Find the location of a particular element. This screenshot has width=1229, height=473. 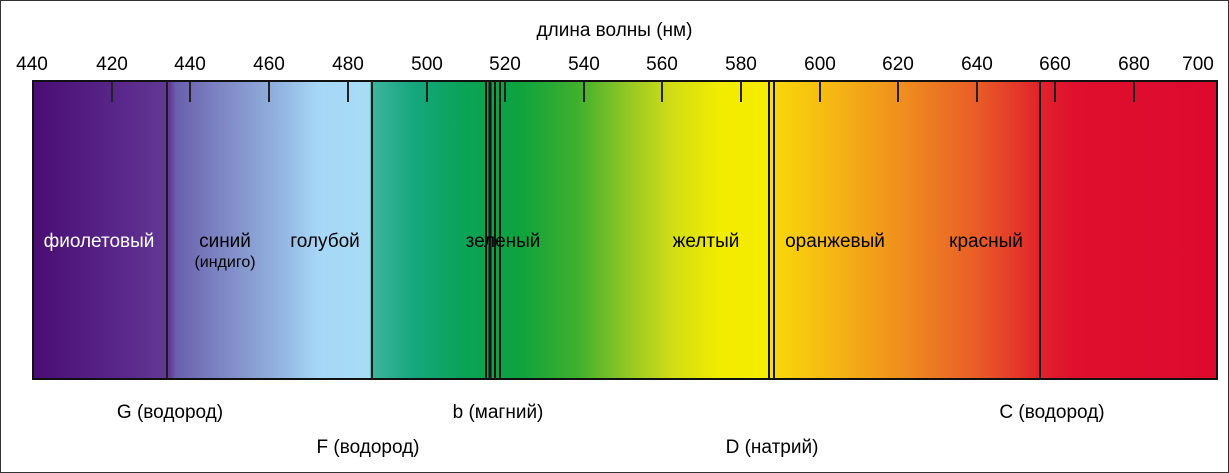

label-b-magnesium: b (магний) is located at coordinates (498, 412).